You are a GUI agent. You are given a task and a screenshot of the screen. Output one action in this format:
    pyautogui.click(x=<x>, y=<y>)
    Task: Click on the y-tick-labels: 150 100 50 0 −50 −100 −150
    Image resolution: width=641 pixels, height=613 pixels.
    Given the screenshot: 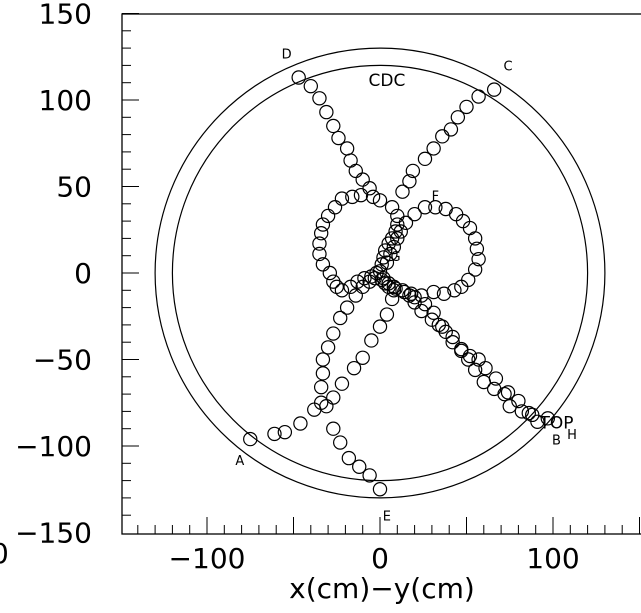 What is the action you would take?
    pyautogui.click(x=53, y=275)
    